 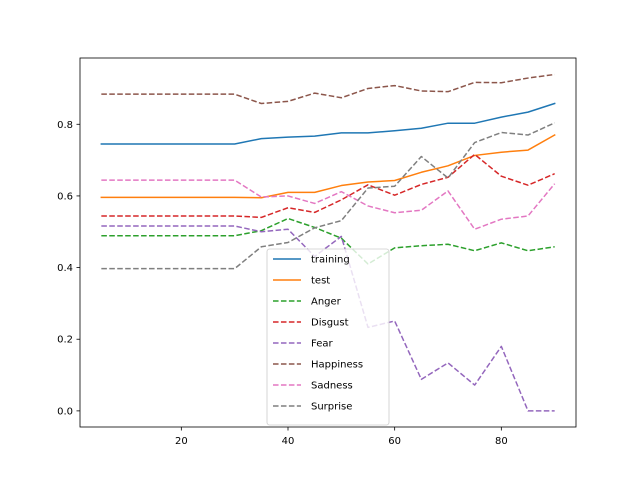 What do you see at coordinates (65, 268) in the screenshot?
I see `y-tick-label: 0.4` at bounding box center [65, 268].